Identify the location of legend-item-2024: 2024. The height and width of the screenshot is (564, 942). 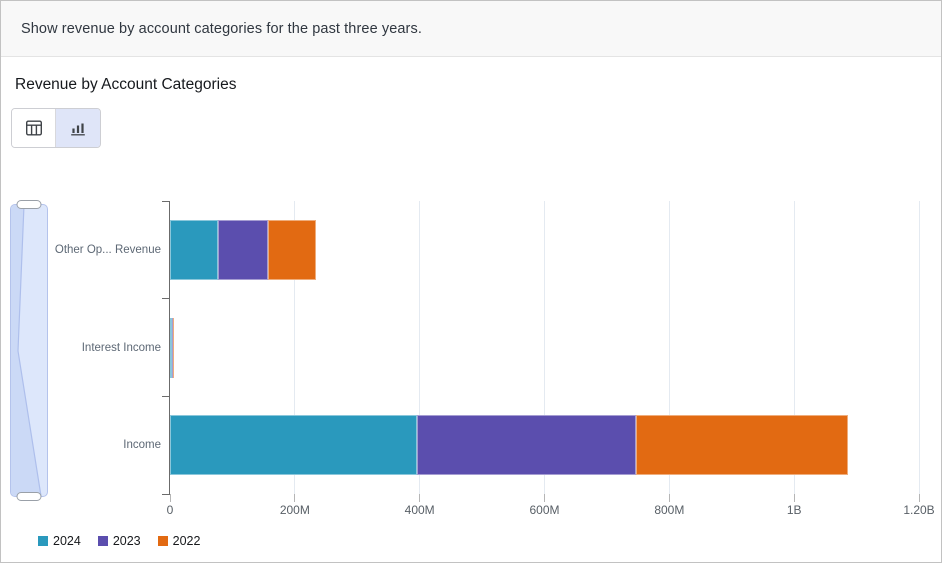
(59, 541).